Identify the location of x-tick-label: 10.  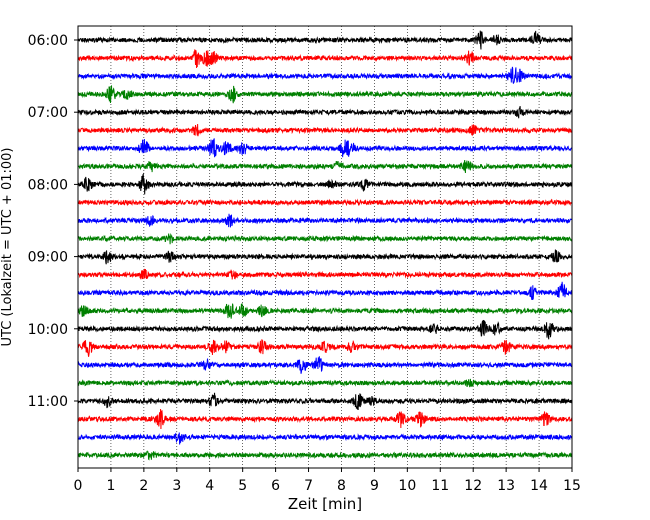
(407, 486).